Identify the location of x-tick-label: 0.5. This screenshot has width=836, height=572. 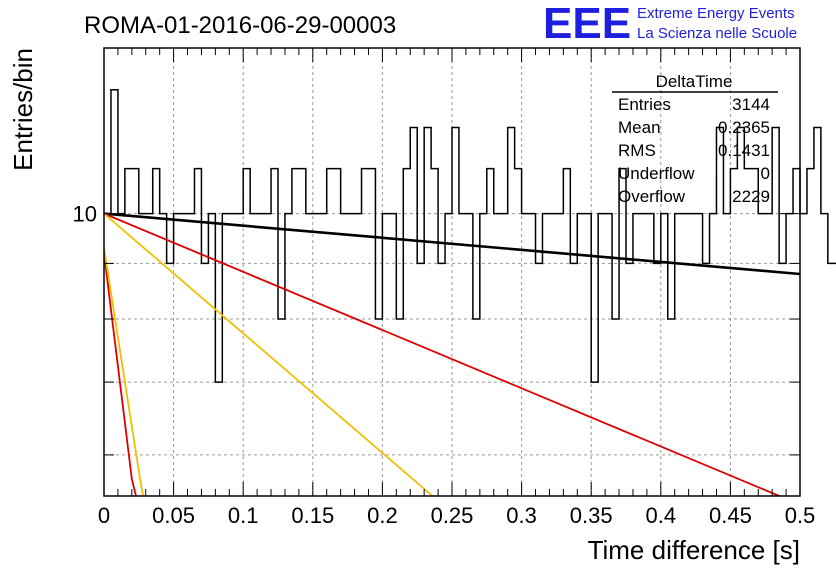
(800, 515).